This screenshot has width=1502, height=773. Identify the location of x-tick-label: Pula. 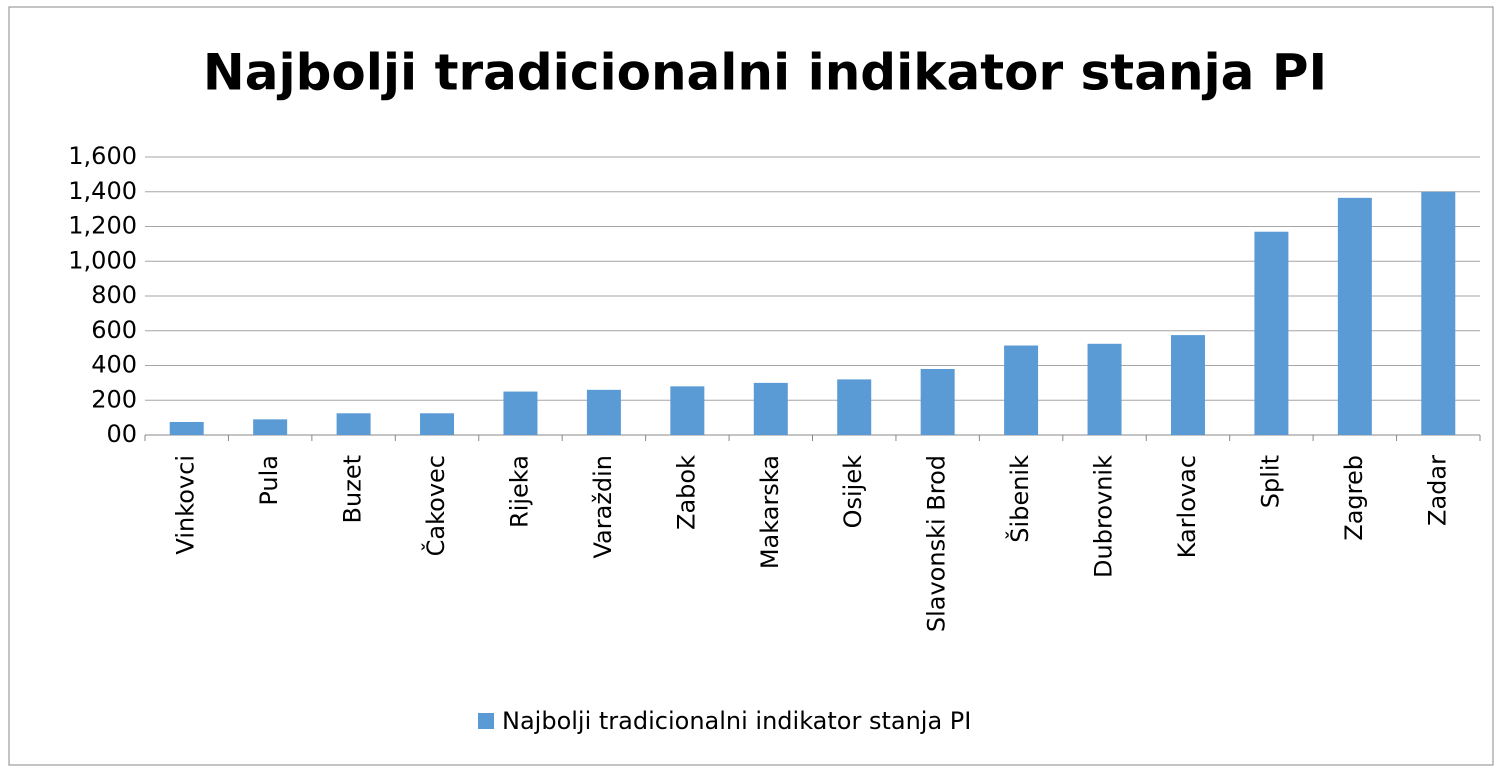
(269, 480).